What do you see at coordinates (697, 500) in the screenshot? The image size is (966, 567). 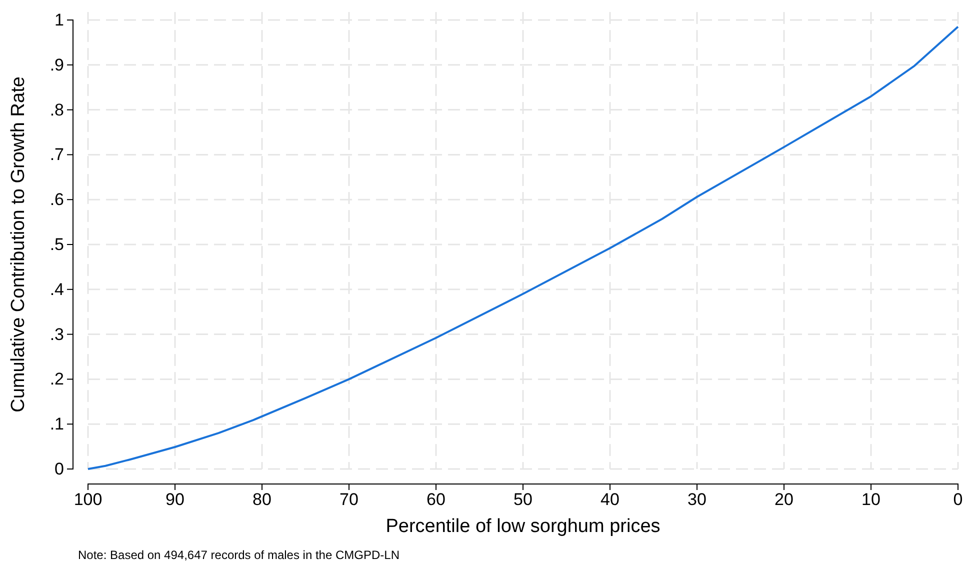 I see `x-tick-label: 30` at bounding box center [697, 500].